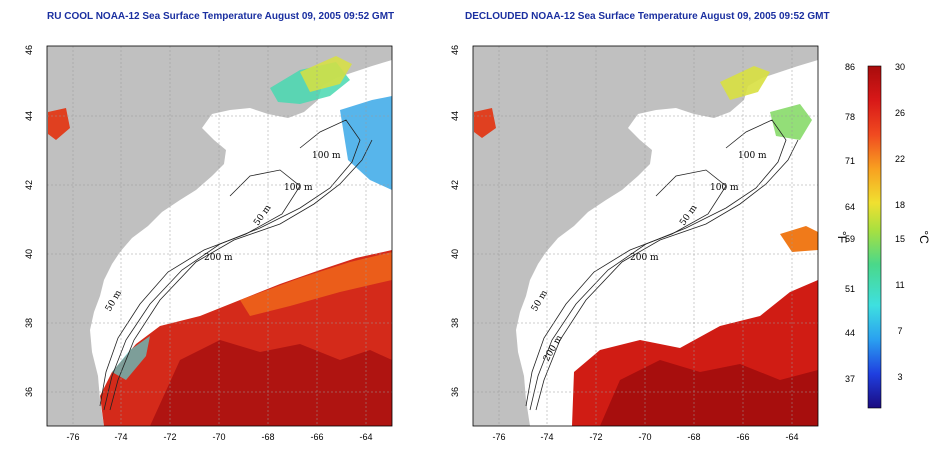 The image size is (950, 475). What do you see at coordinates (455, 185) in the screenshot?
I see `right-y-tick-label: 42` at bounding box center [455, 185].